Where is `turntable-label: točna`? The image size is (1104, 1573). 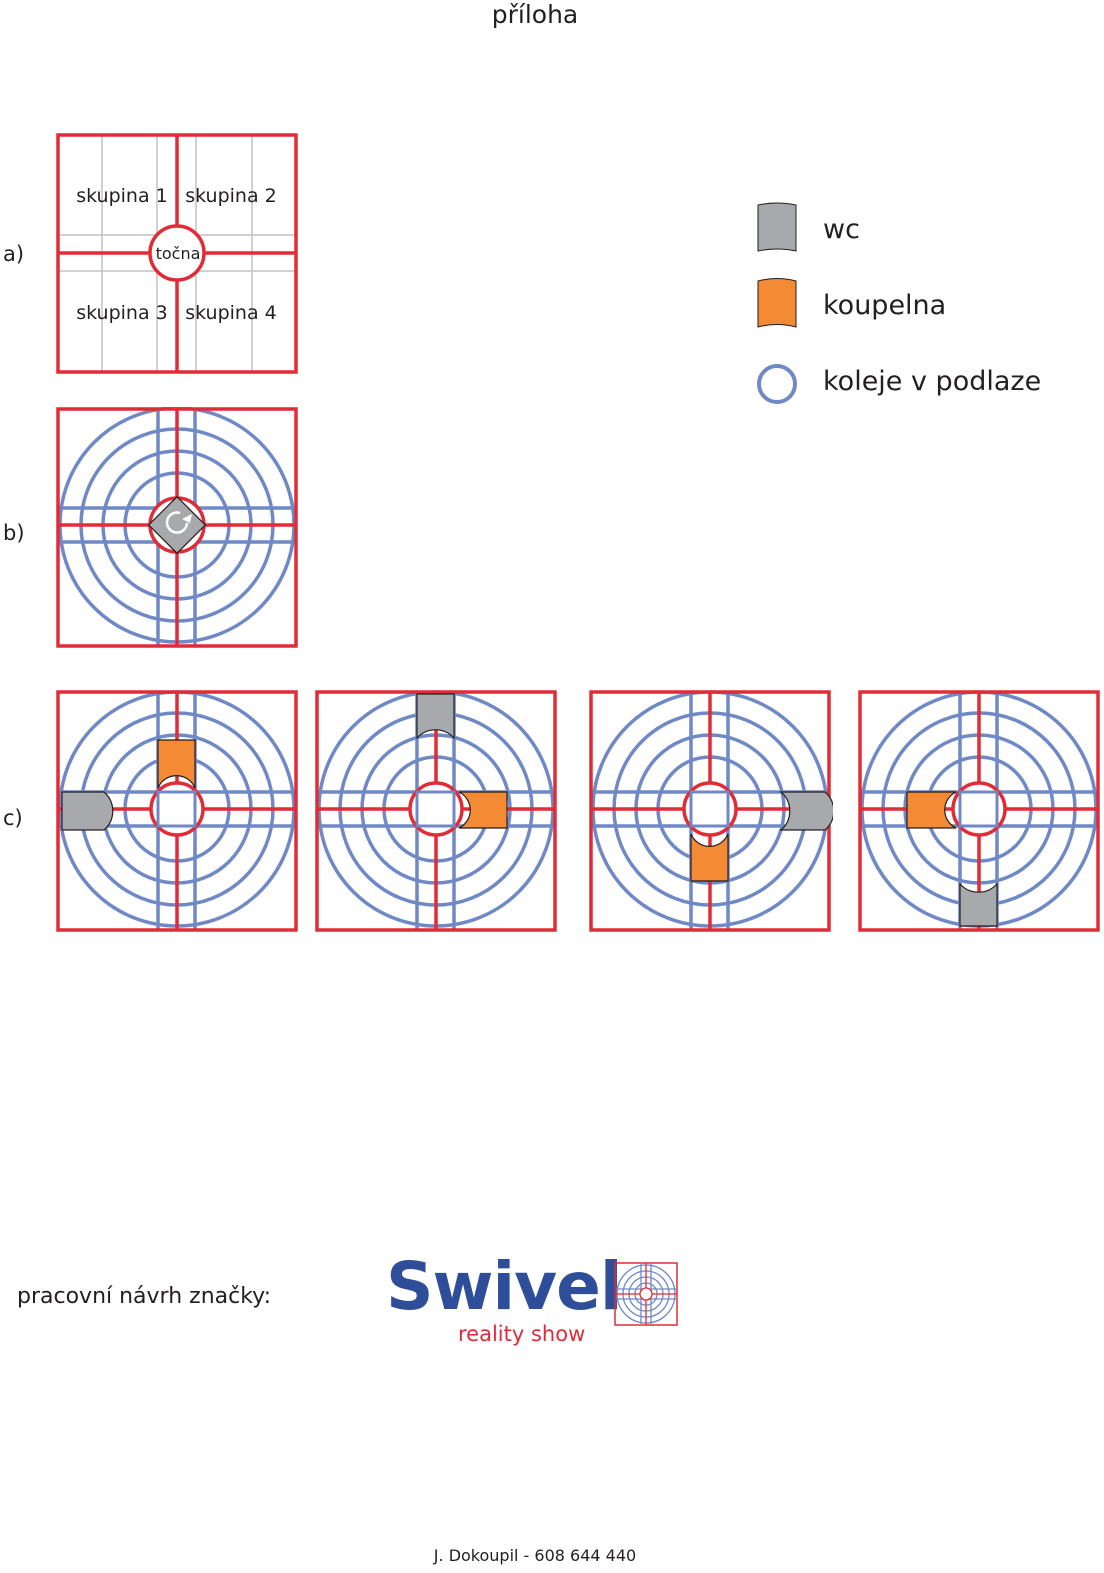 turntable-label: točna is located at coordinates (178, 253).